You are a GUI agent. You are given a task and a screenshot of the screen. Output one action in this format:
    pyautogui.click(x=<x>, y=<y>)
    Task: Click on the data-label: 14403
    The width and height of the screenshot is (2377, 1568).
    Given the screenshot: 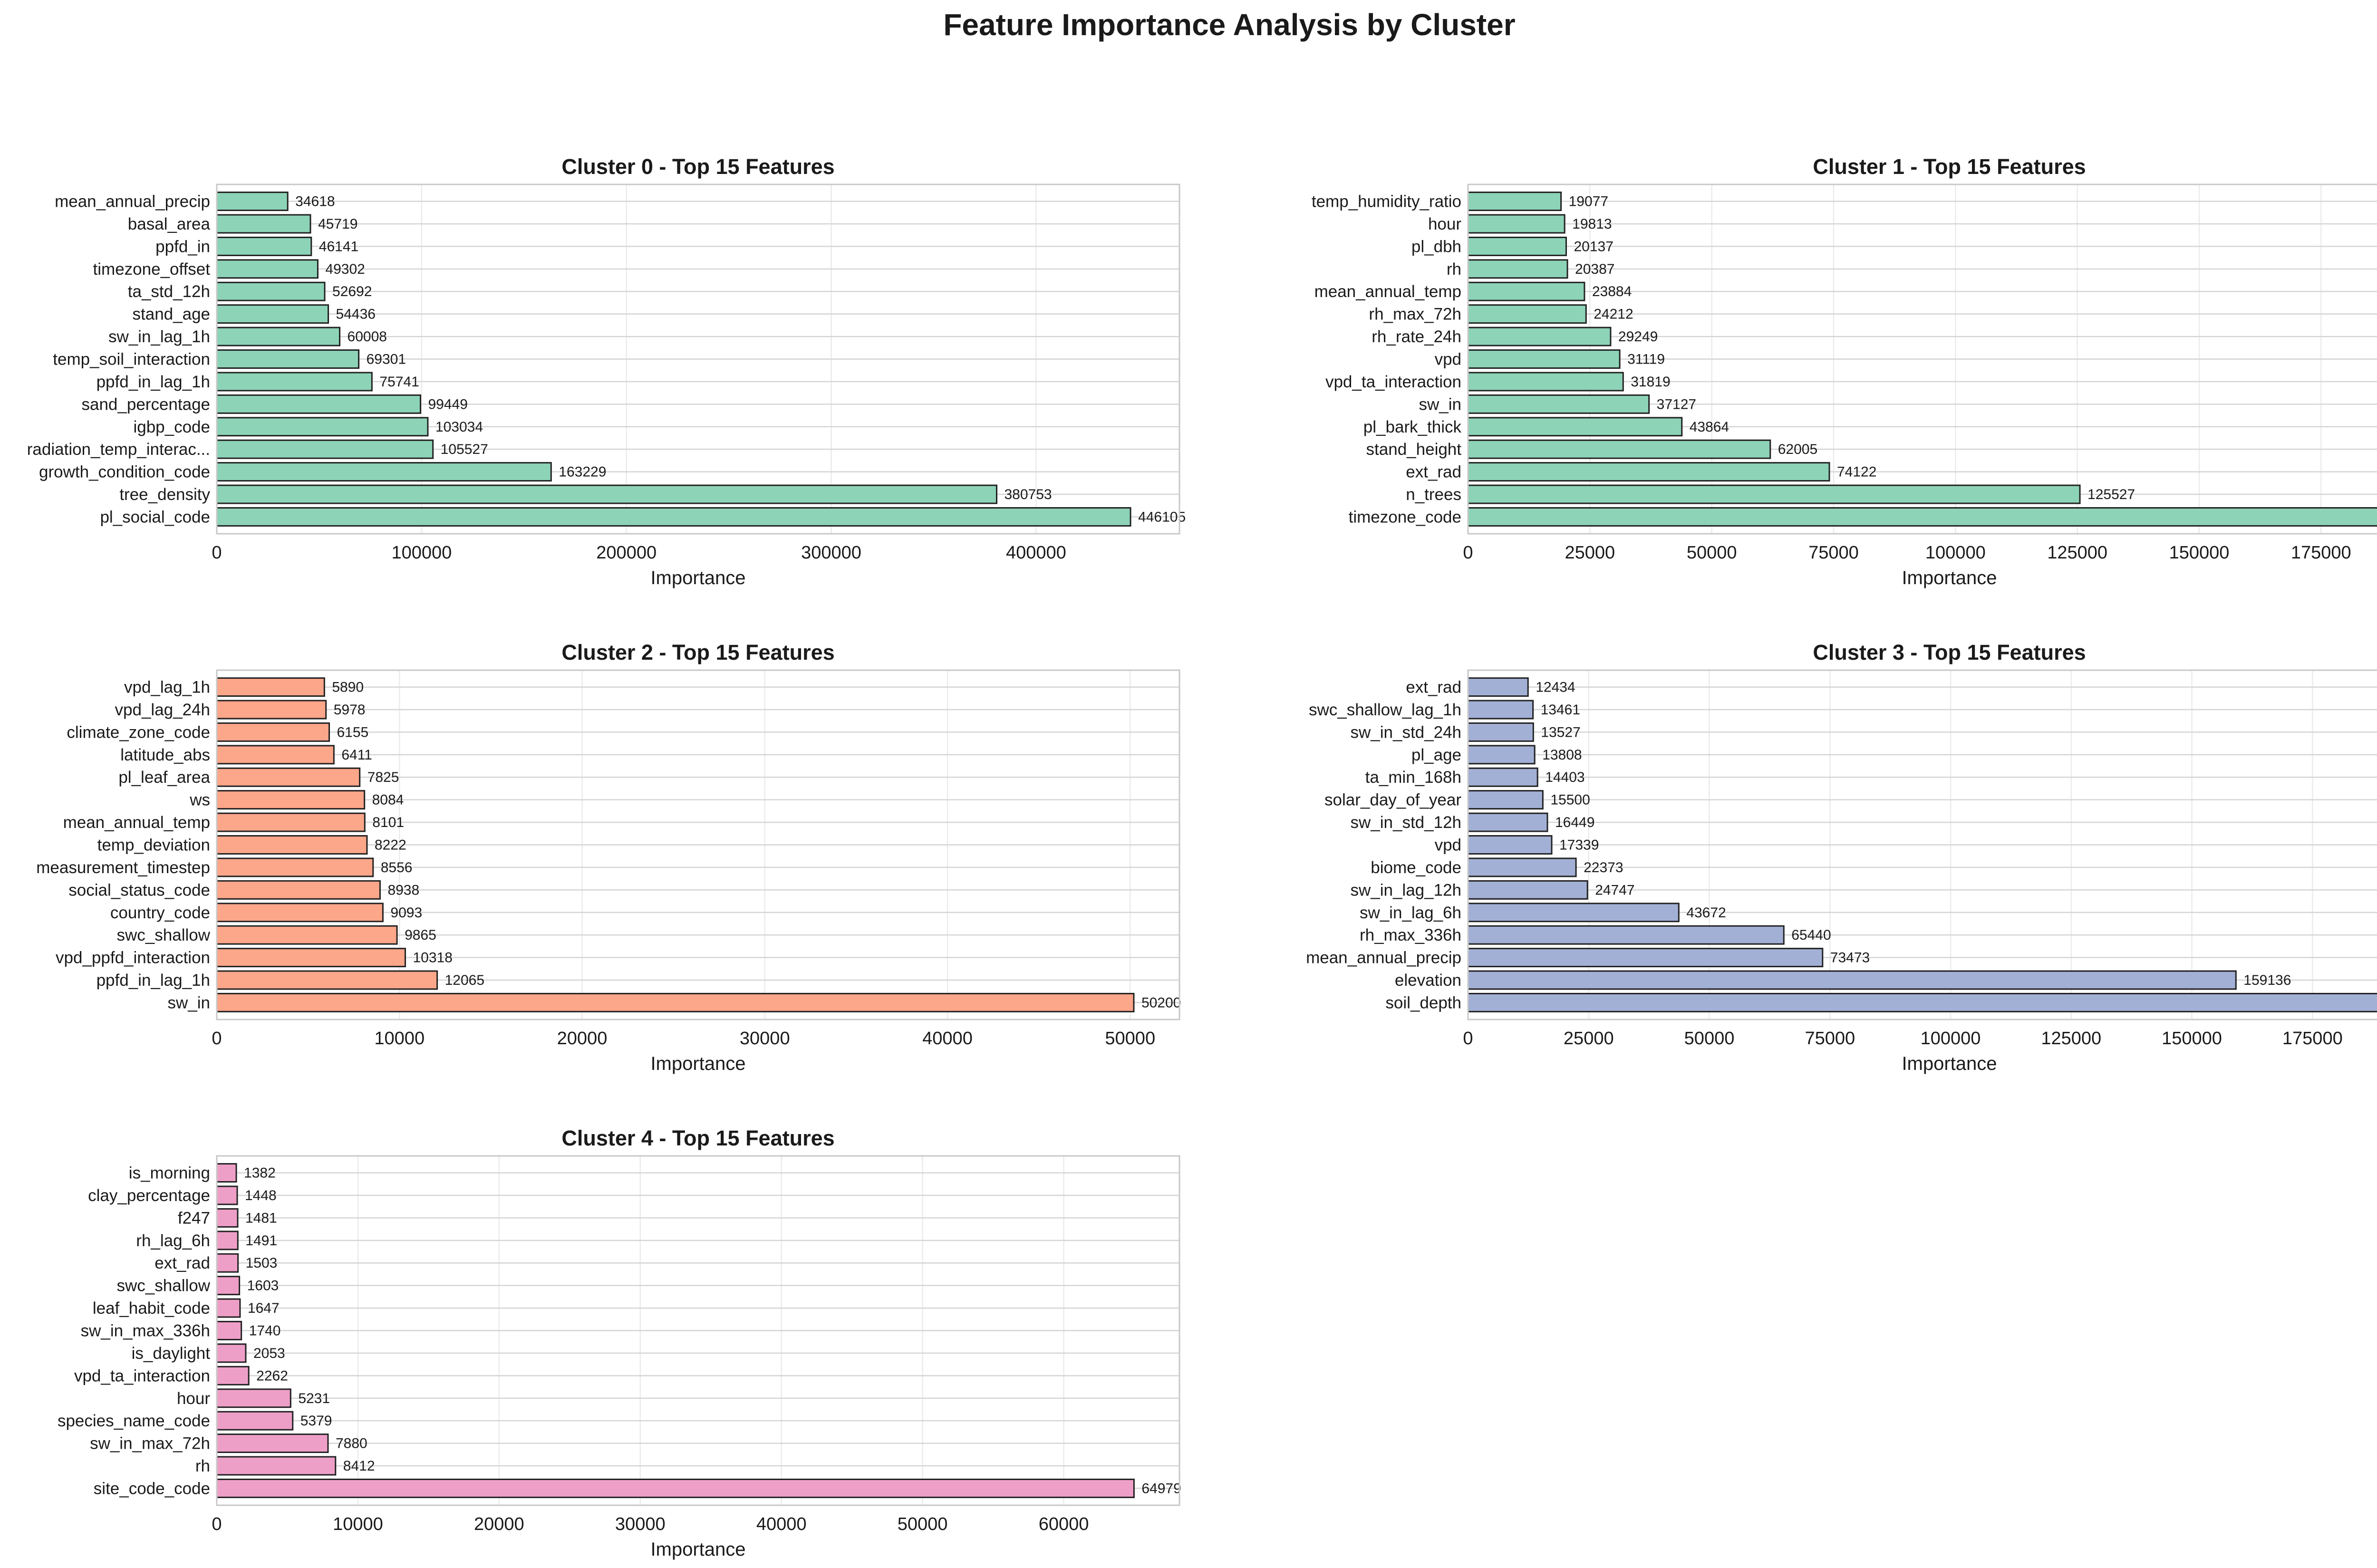 What is the action you would take?
    pyautogui.click(x=1565, y=777)
    